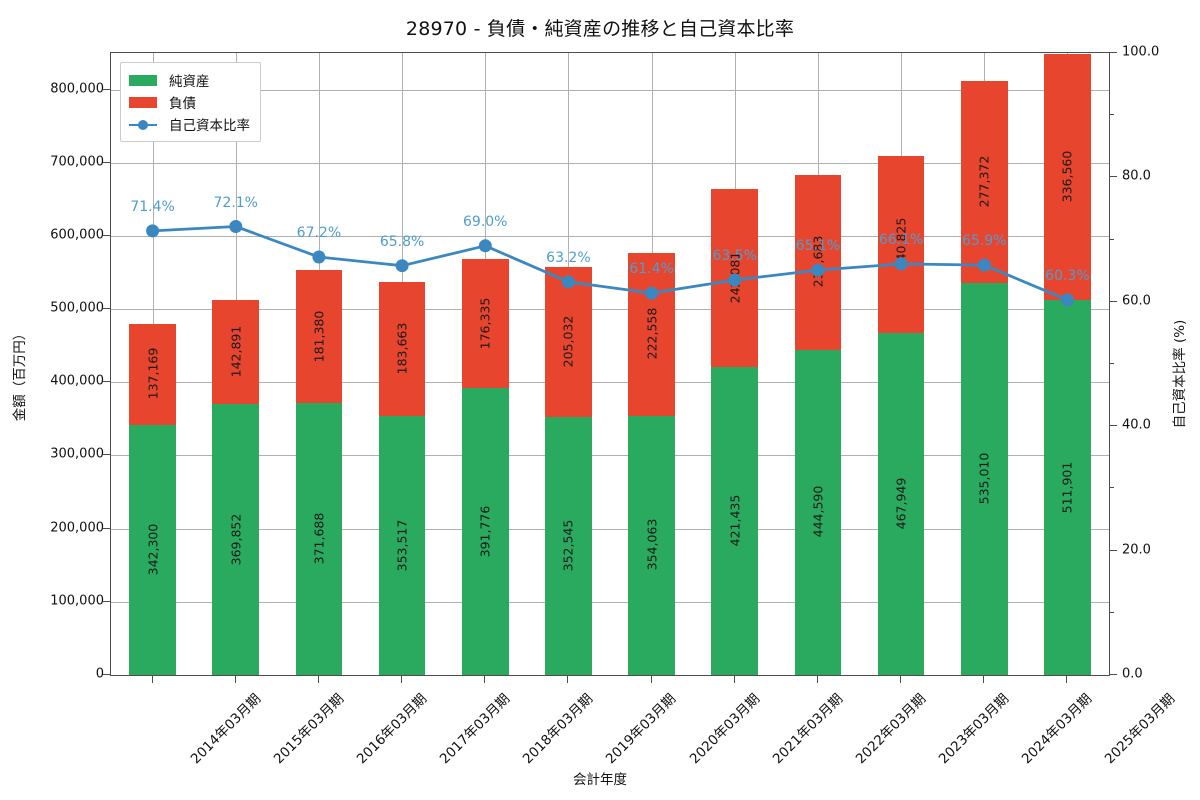 The height and width of the screenshot is (800, 1200). Describe the element at coordinates (189, 82) in the screenshot. I see `legend-label-equity: 純資産` at that location.